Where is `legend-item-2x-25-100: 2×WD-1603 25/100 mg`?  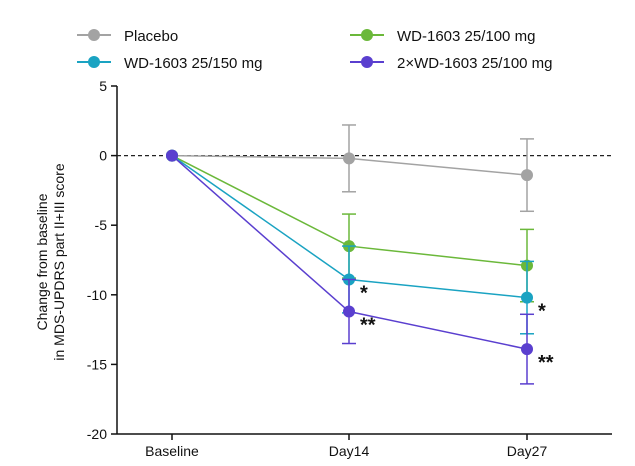 legend-item-2x-25-100: 2×WD-1603 25/100 mg is located at coordinates (451, 63).